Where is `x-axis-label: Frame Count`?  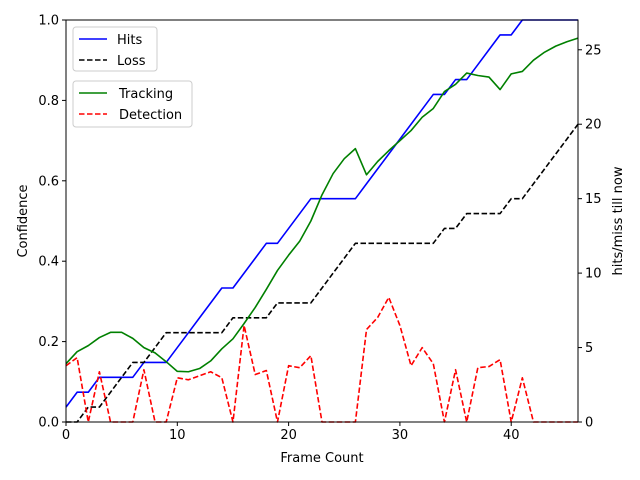 x-axis-label: Frame Count is located at coordinates (321, 458).